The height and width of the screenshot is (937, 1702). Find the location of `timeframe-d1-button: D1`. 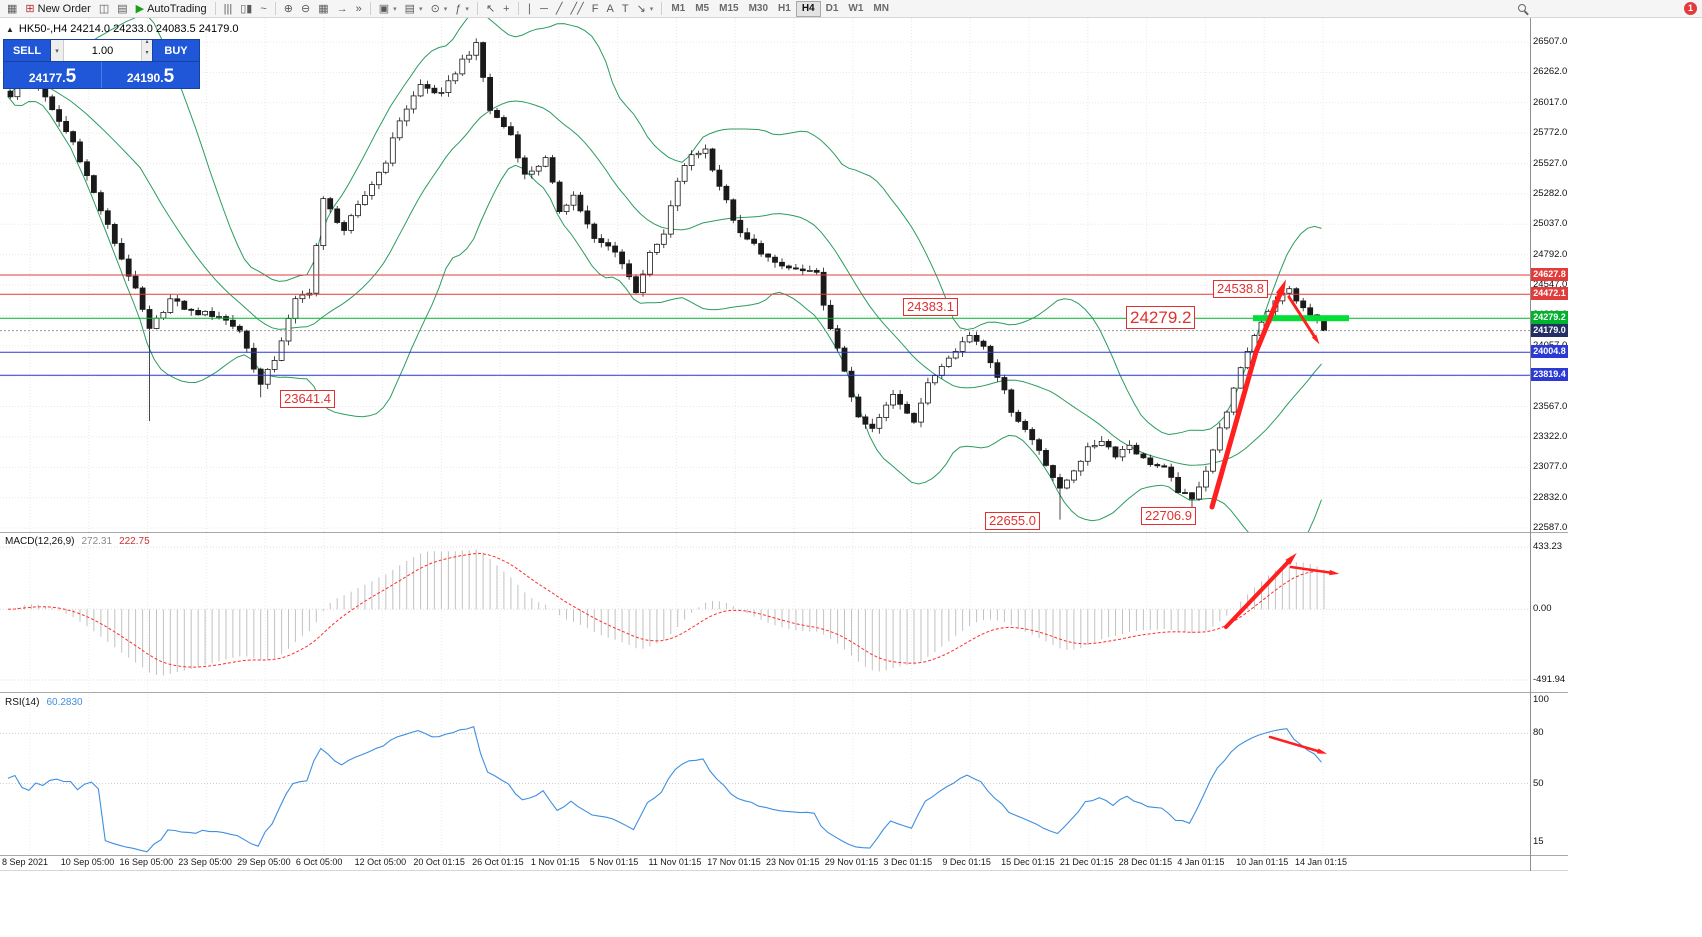

timeframe-d1-button: D1 is located at coordinates (832, 8).